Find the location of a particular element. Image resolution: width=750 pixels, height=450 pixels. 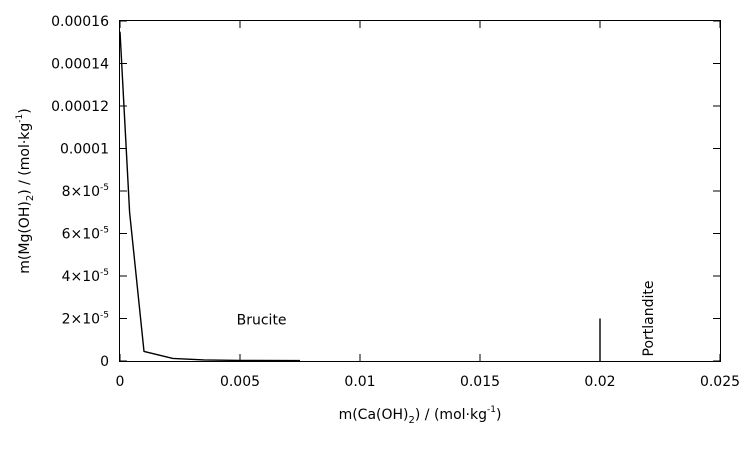

y-tick-mantissa: 8×10 is located at coordinates (81, 192).